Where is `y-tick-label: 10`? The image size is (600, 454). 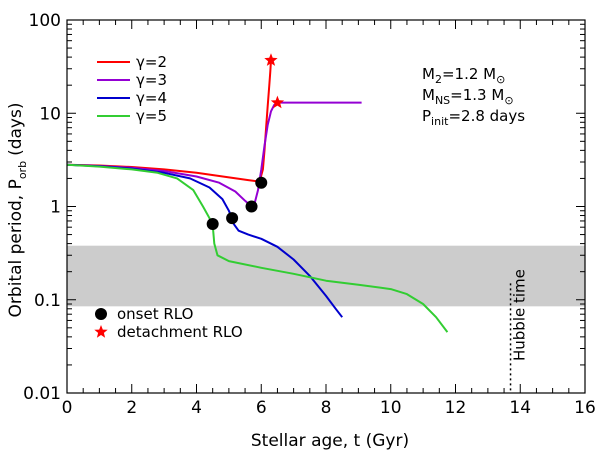 y-tick-label: 10 is located at coordinates (50, 114).